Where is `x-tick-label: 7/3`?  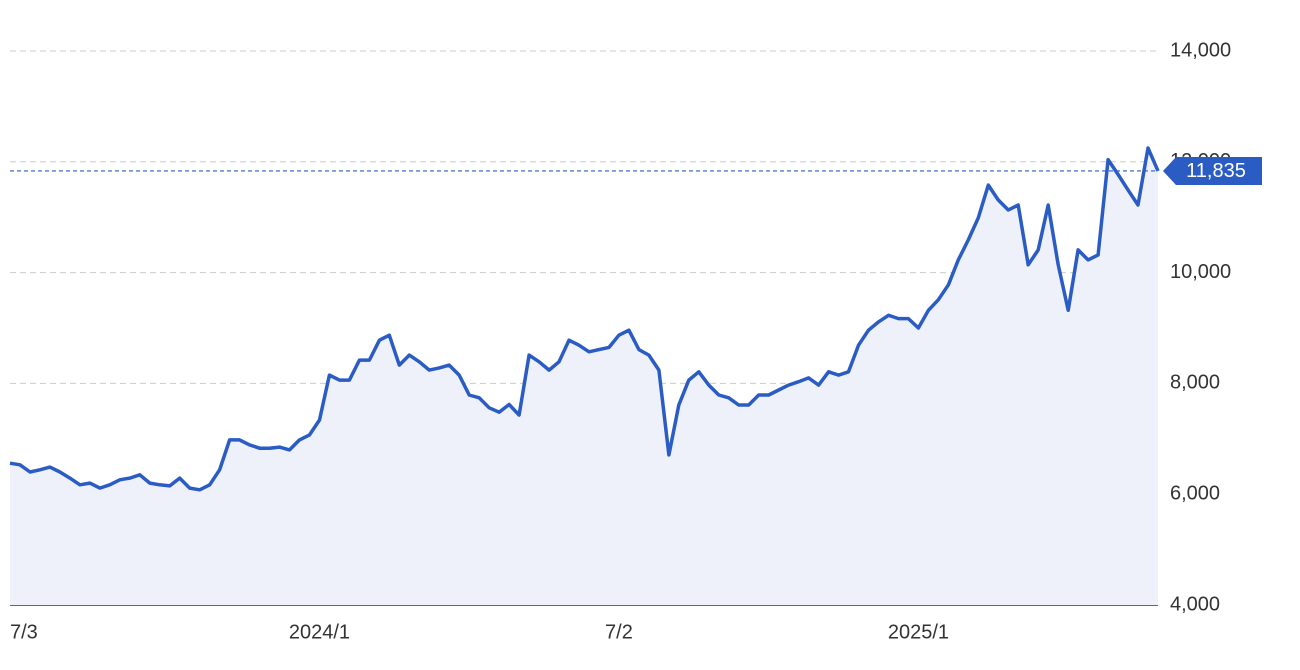 x-tick-label: 7/3 is located at coordinates (24, 632).